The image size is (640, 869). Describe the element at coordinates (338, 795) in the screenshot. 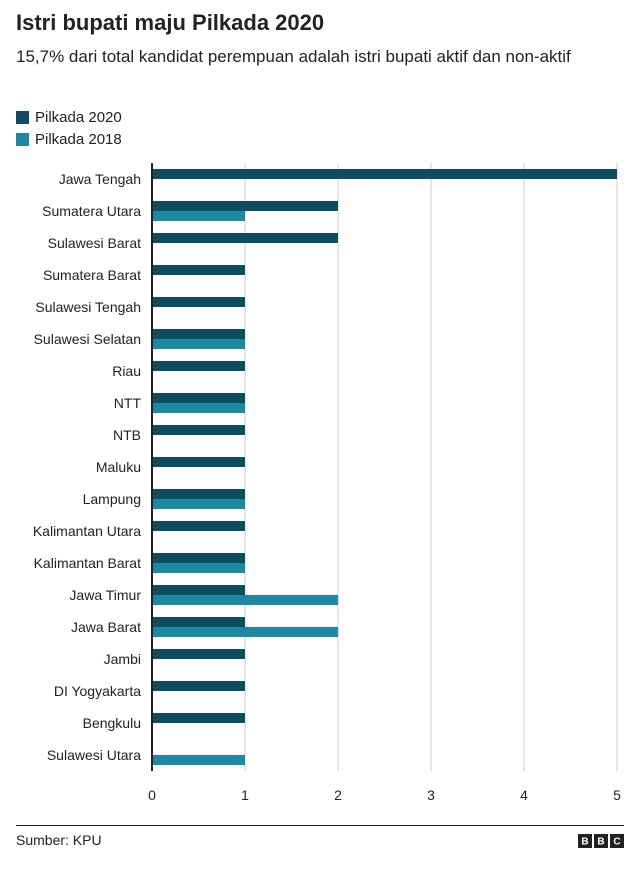

I see `x-tick-label-2: 2` at that location.